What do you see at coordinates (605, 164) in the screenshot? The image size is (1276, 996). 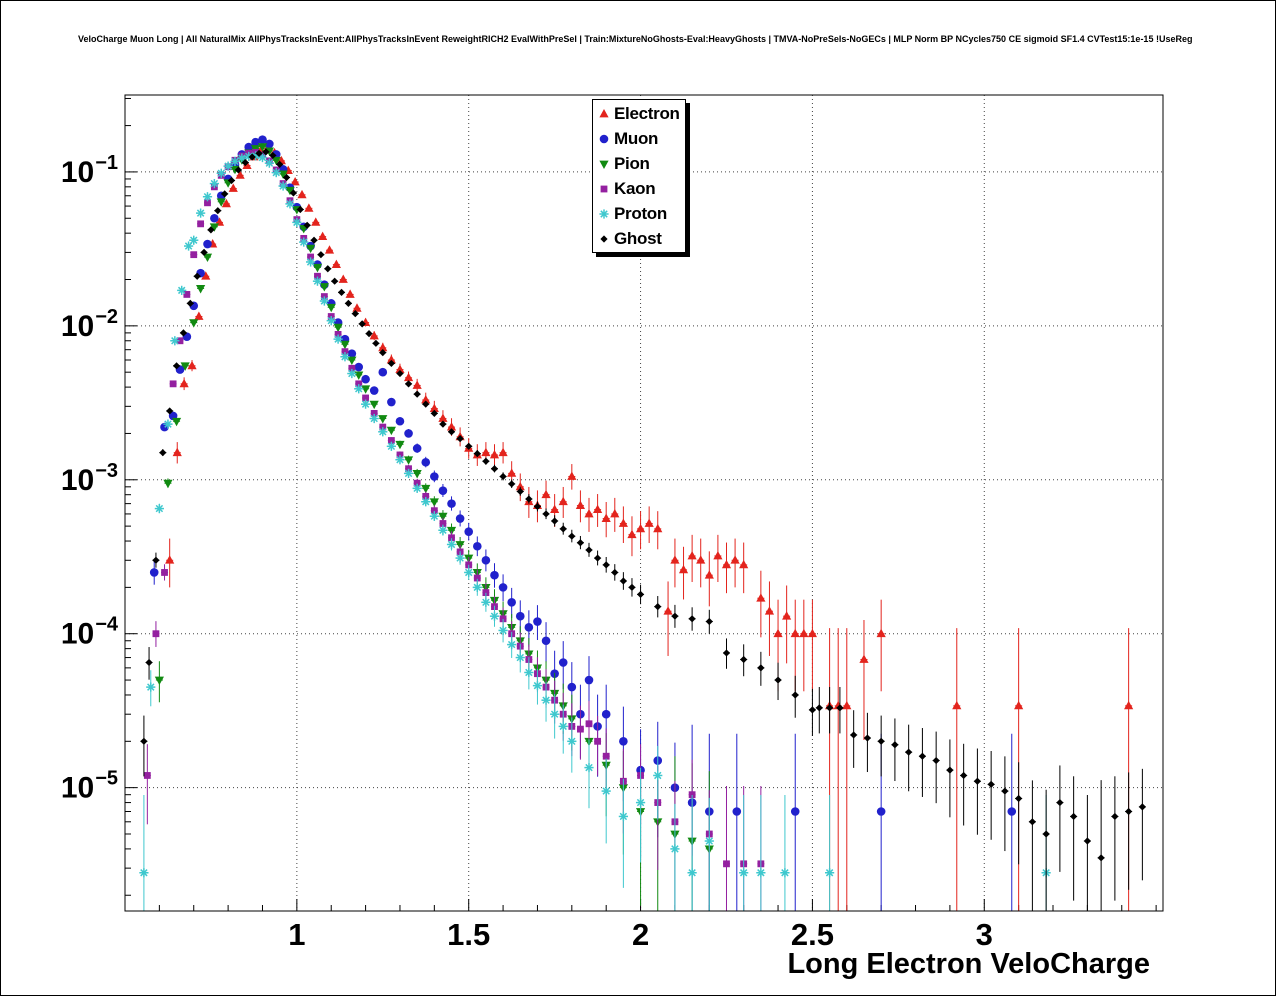 I see `pion-marker-icon` at bounding box center [605, 164].